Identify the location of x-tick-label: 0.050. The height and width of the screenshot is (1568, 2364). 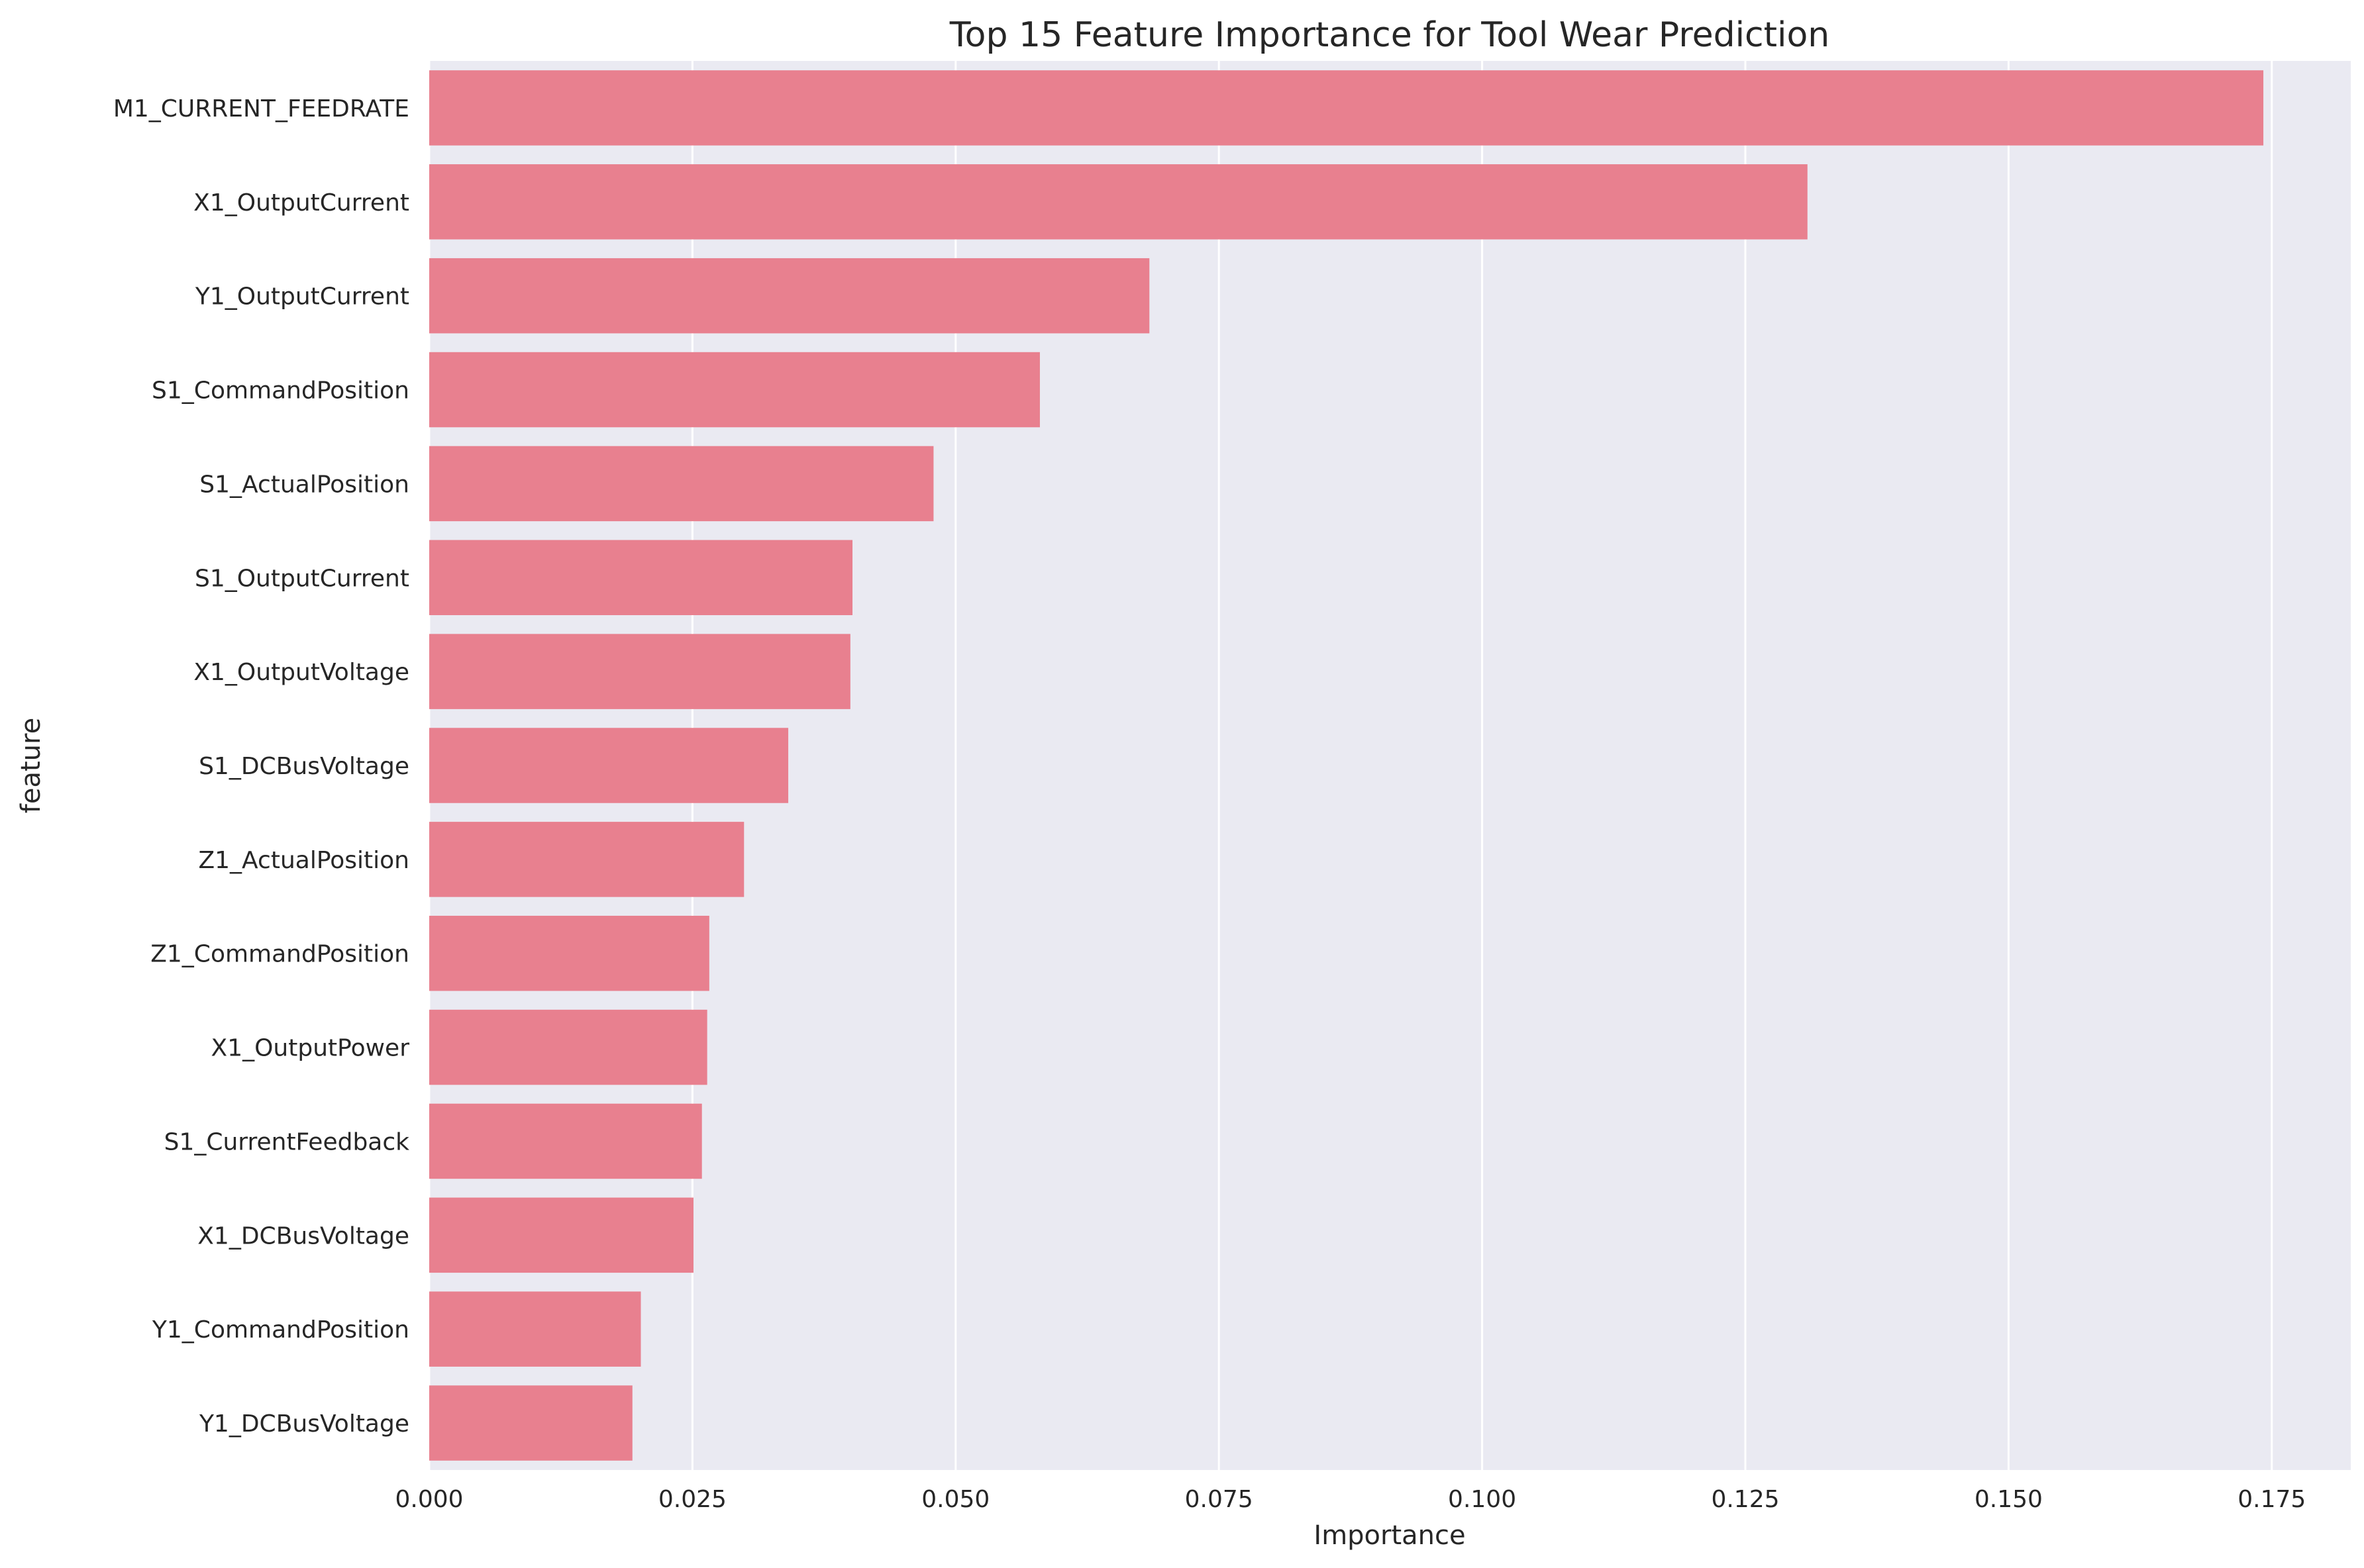
(956, 1499).